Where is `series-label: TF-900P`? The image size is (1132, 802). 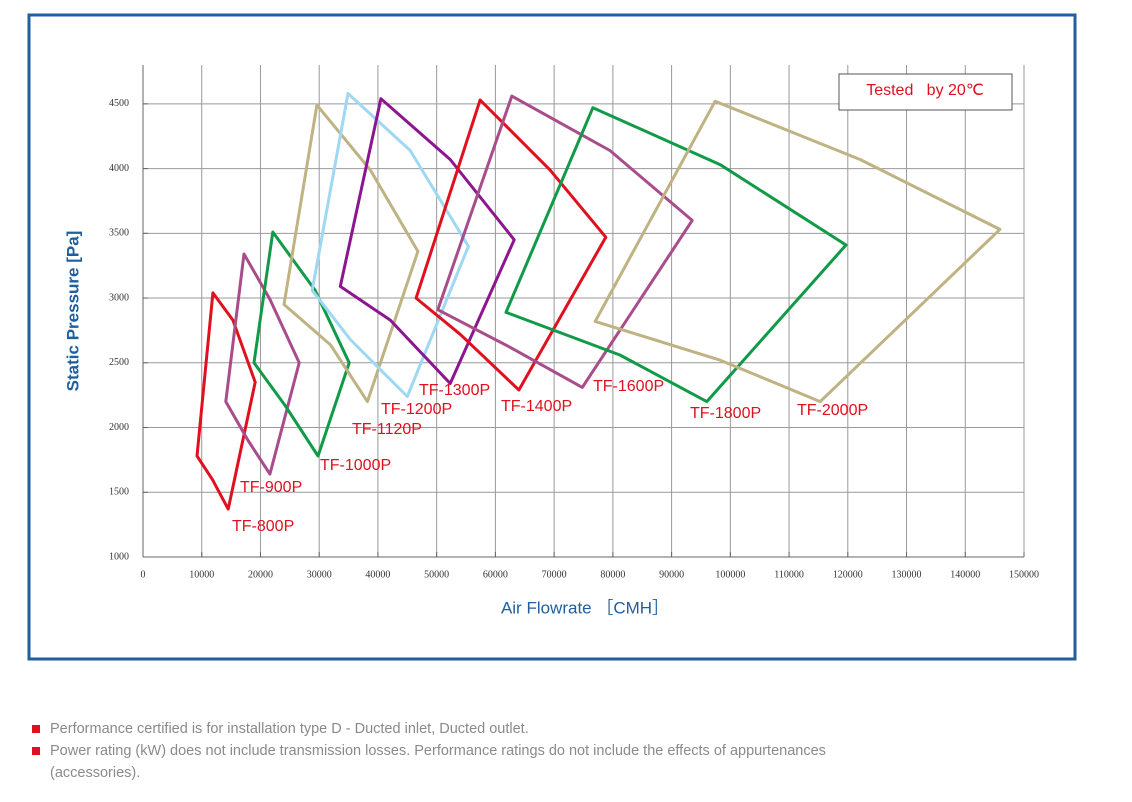
series-label: TF-900P is located at coordinates (271, 487).